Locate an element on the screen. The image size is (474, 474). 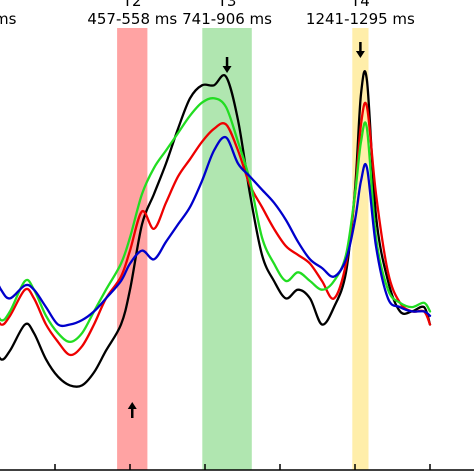
window-band-t4 is located at coordinates (360, 249).